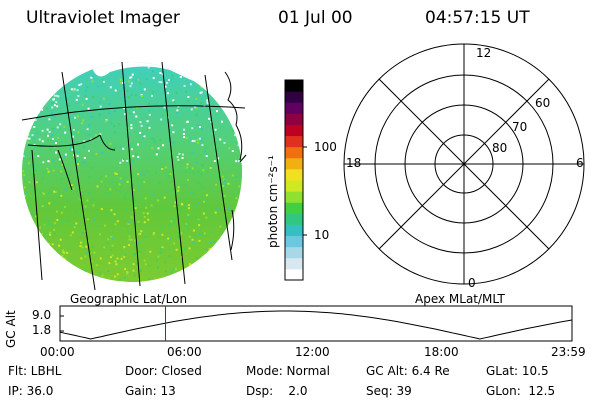  What do you see at coordinates (389, 391) in the screenshot?
I see `info-seq: Seq: 39` at bounding box center [389, 391].